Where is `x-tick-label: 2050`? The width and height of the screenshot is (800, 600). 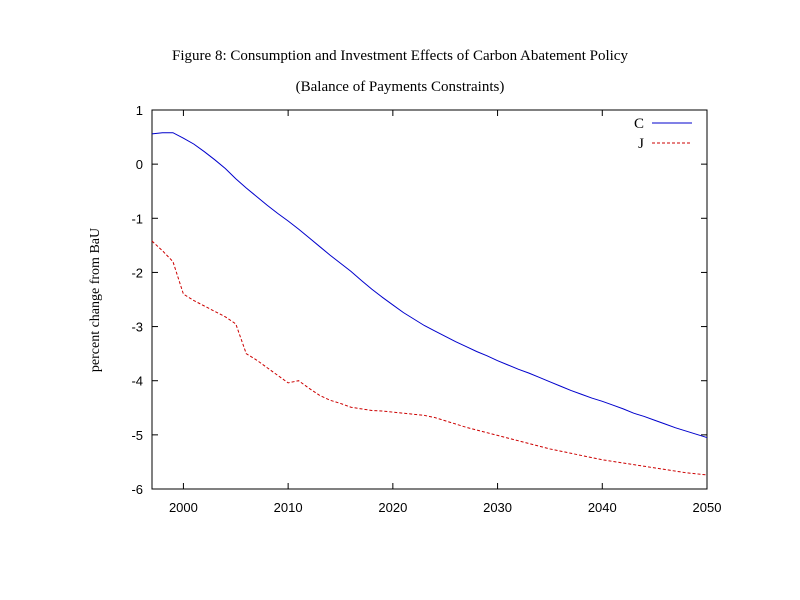
x-tick-label: 2050 is located at coordinates (707, 507).